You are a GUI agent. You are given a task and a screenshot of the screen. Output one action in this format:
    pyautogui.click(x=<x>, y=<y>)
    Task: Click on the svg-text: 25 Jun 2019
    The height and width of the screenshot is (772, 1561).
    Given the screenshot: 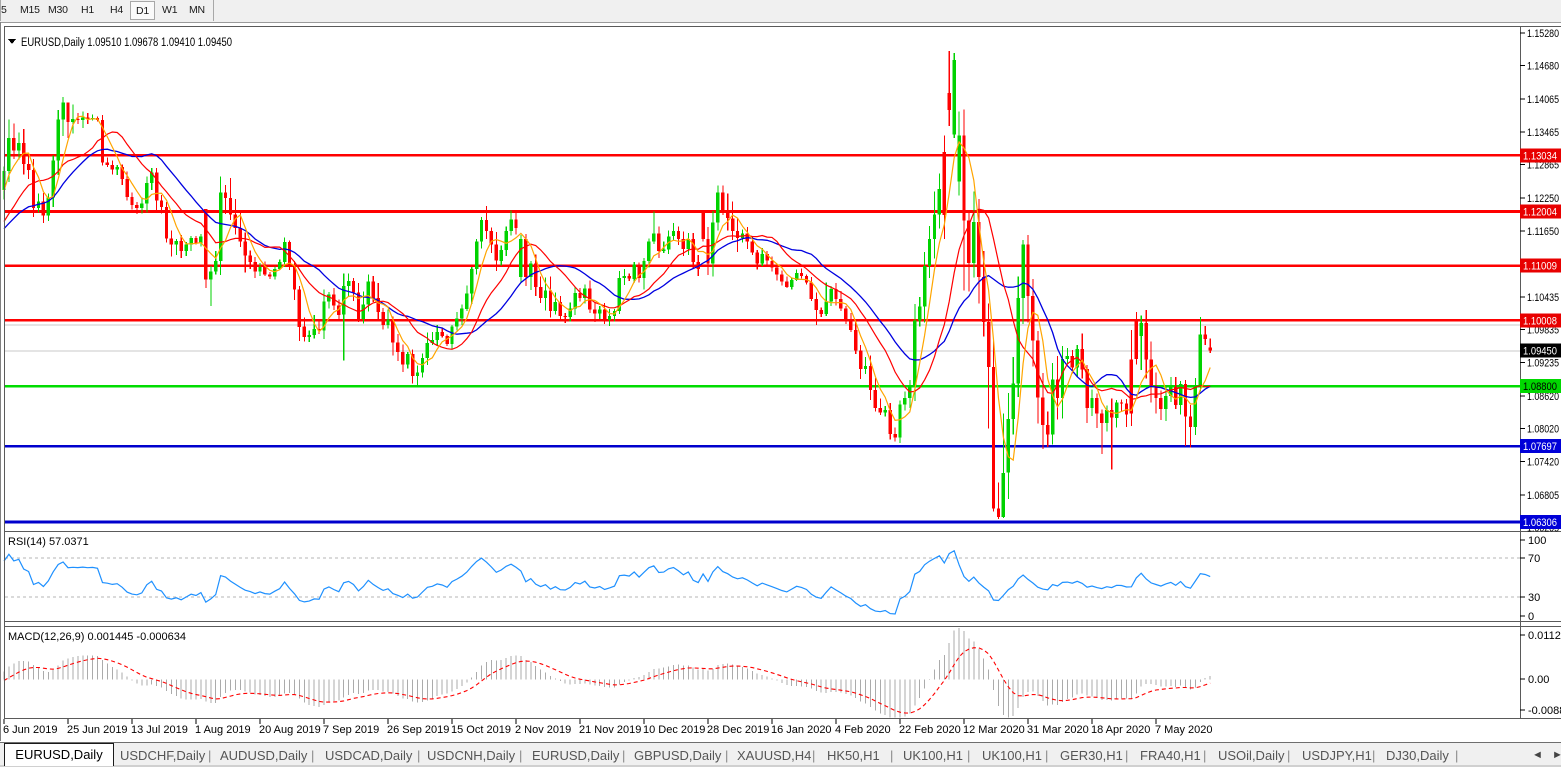 What is the action you would take?
    pyautogui.click(x=97, y=730)
    